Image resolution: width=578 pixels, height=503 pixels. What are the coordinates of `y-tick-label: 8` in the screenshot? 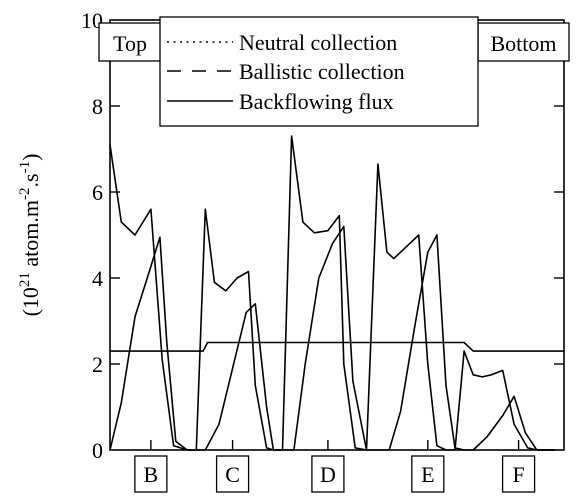 It's located at (97, 106).